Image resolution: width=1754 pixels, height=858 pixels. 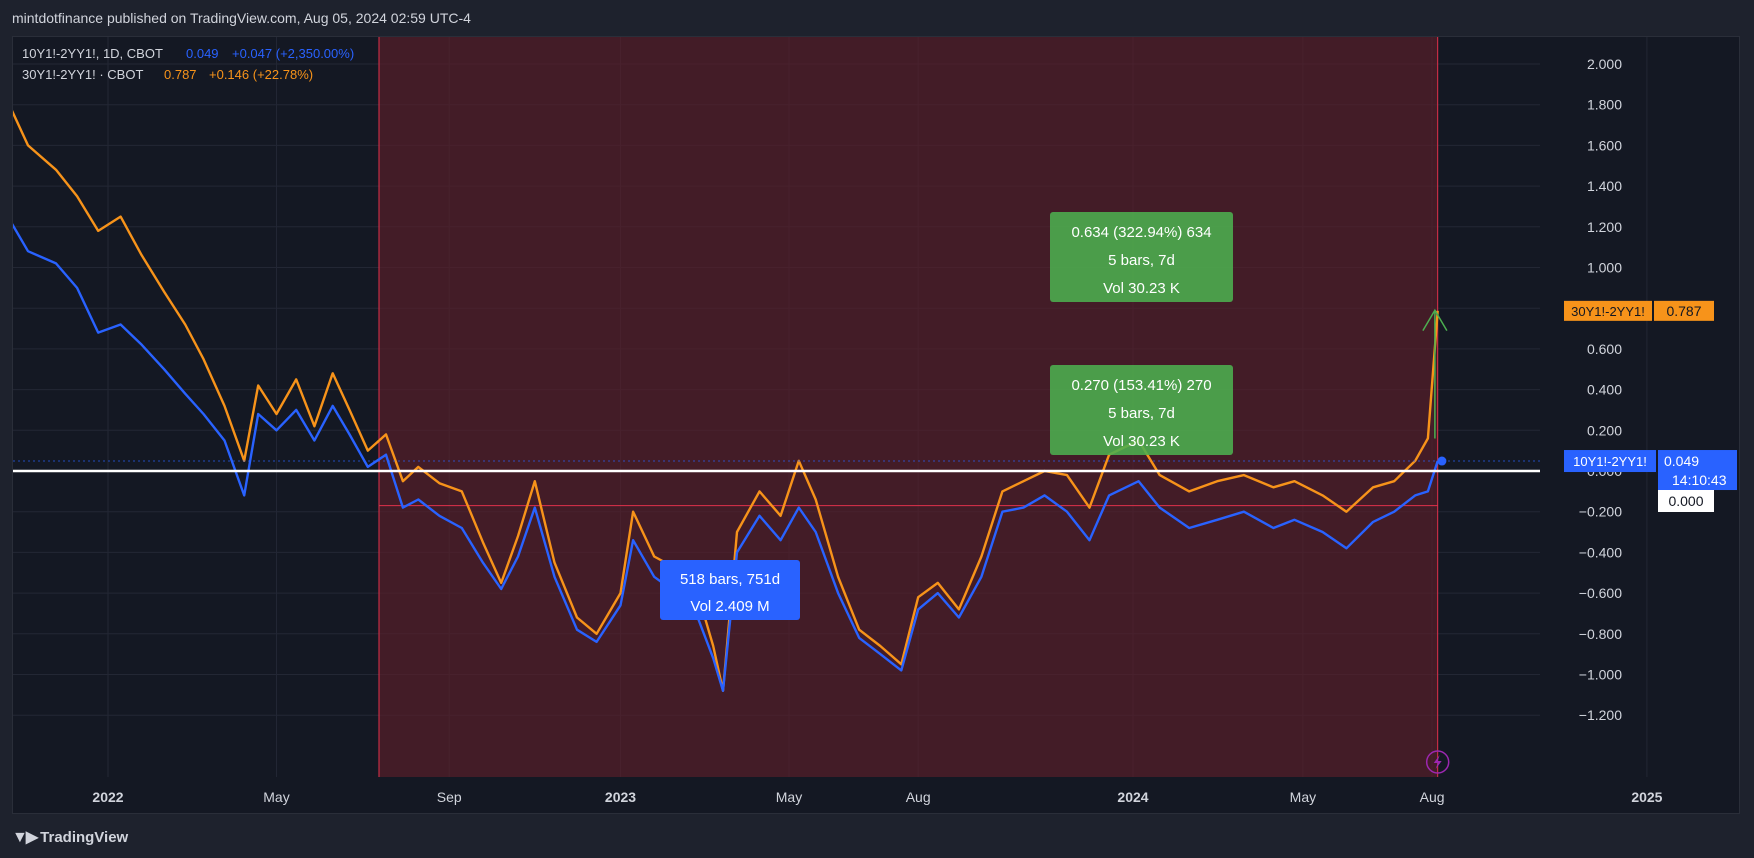 What do you see at coordinates (1604, 64) in the screenshot?
I see `y-tick-label: 2.000` at bounding box center [1604, 64].